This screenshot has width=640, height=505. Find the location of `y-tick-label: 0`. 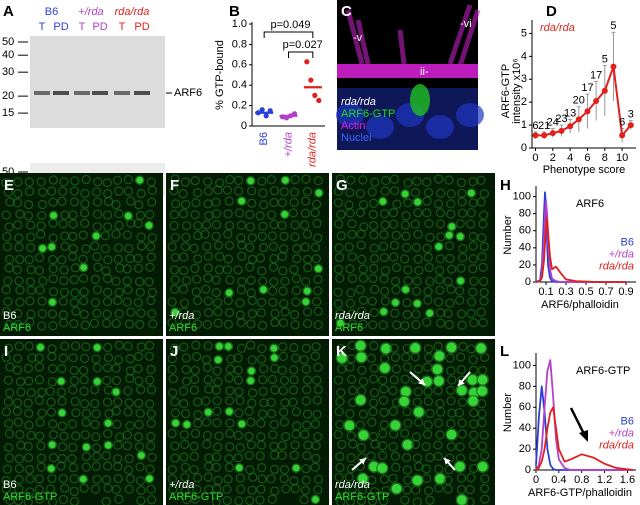

y-tick-label: 0 is located at coordinates (524, 148).